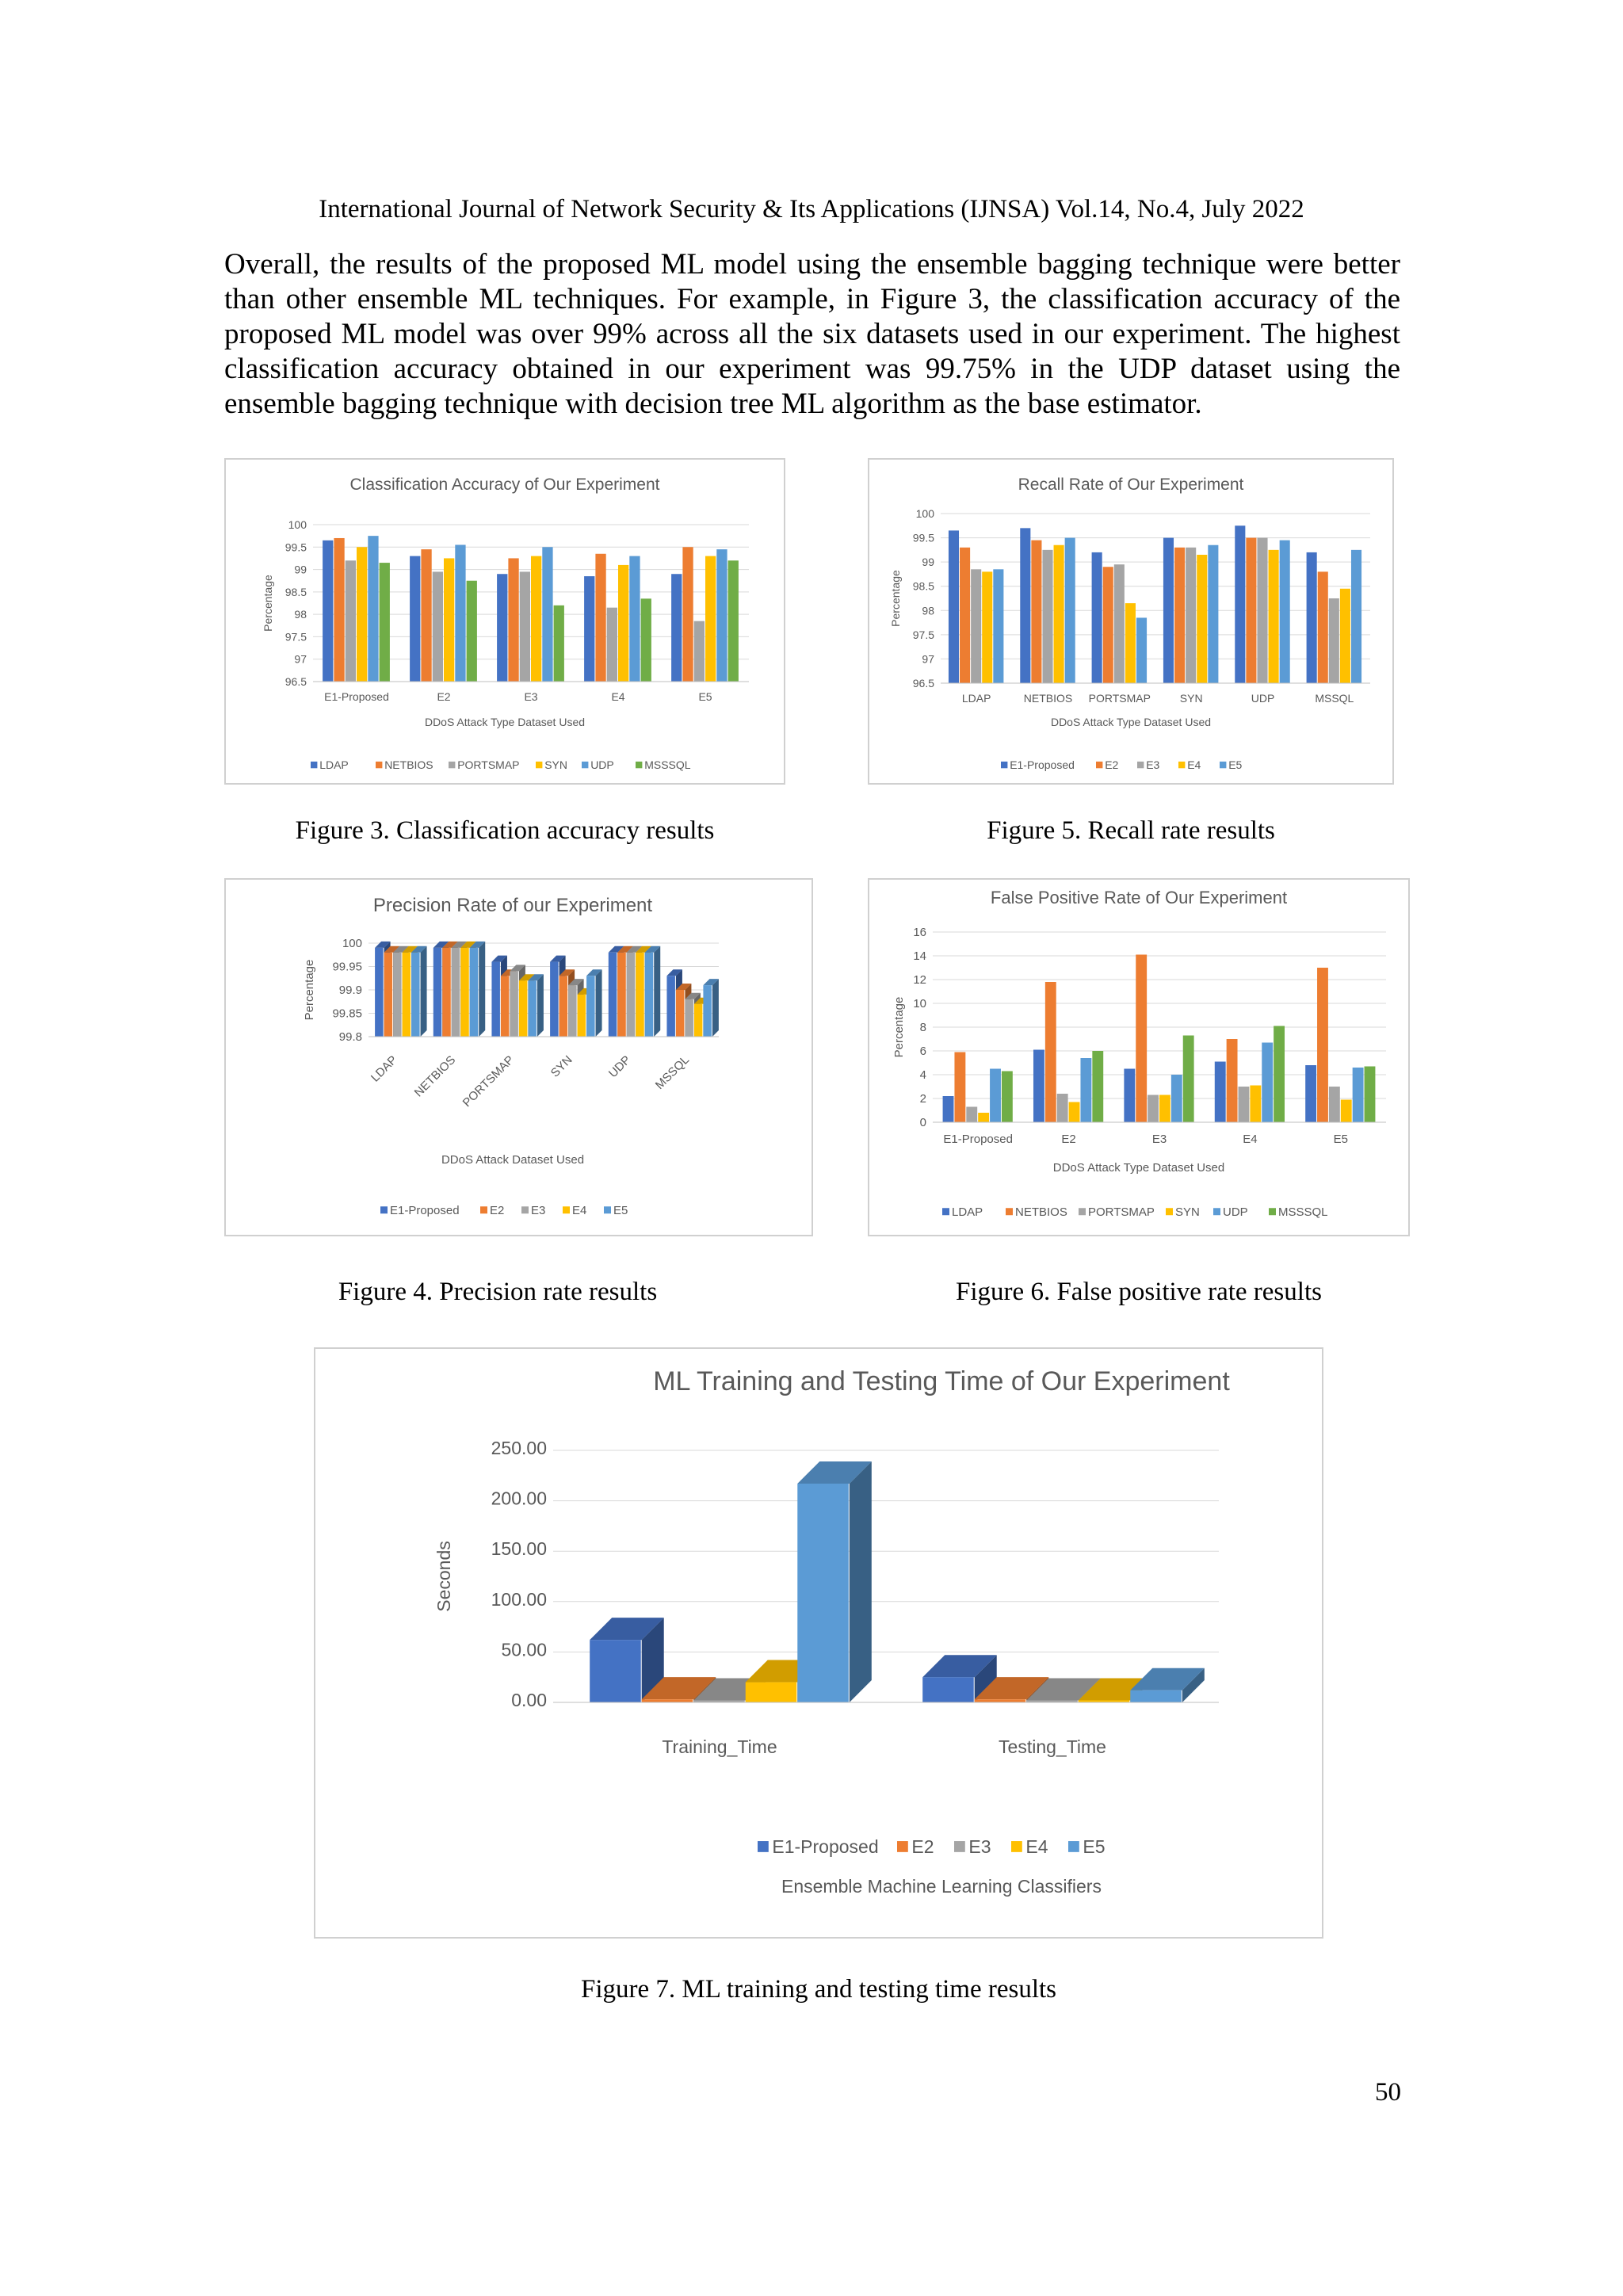 This screenshot has height=2296, width=1623. I want to click on legend-label: E5, so click(1094, 1846).